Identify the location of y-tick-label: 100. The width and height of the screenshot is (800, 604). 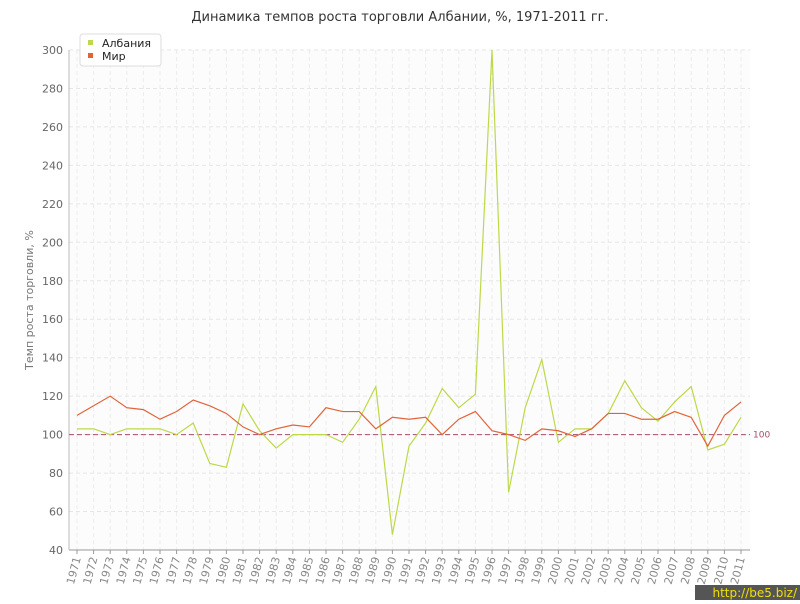
(52, 435).